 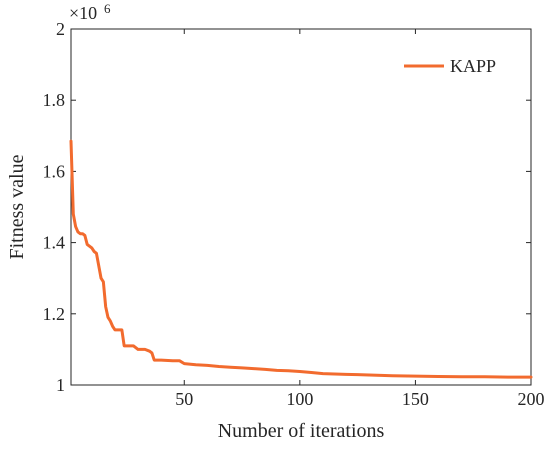 What do you see at coordinates (54, 171) in the screenshot?
I see `y-tick-label: 1.6` at bounding box center [54, 171].